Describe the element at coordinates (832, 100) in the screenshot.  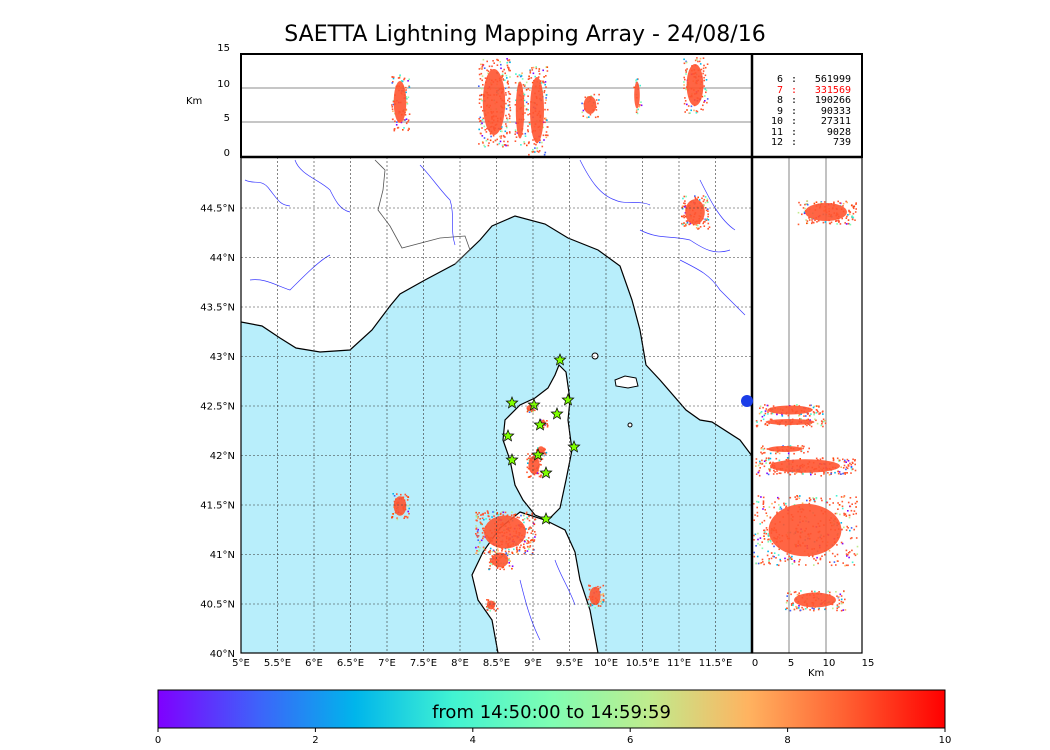
I see `station-count-value: 190266` at that location.